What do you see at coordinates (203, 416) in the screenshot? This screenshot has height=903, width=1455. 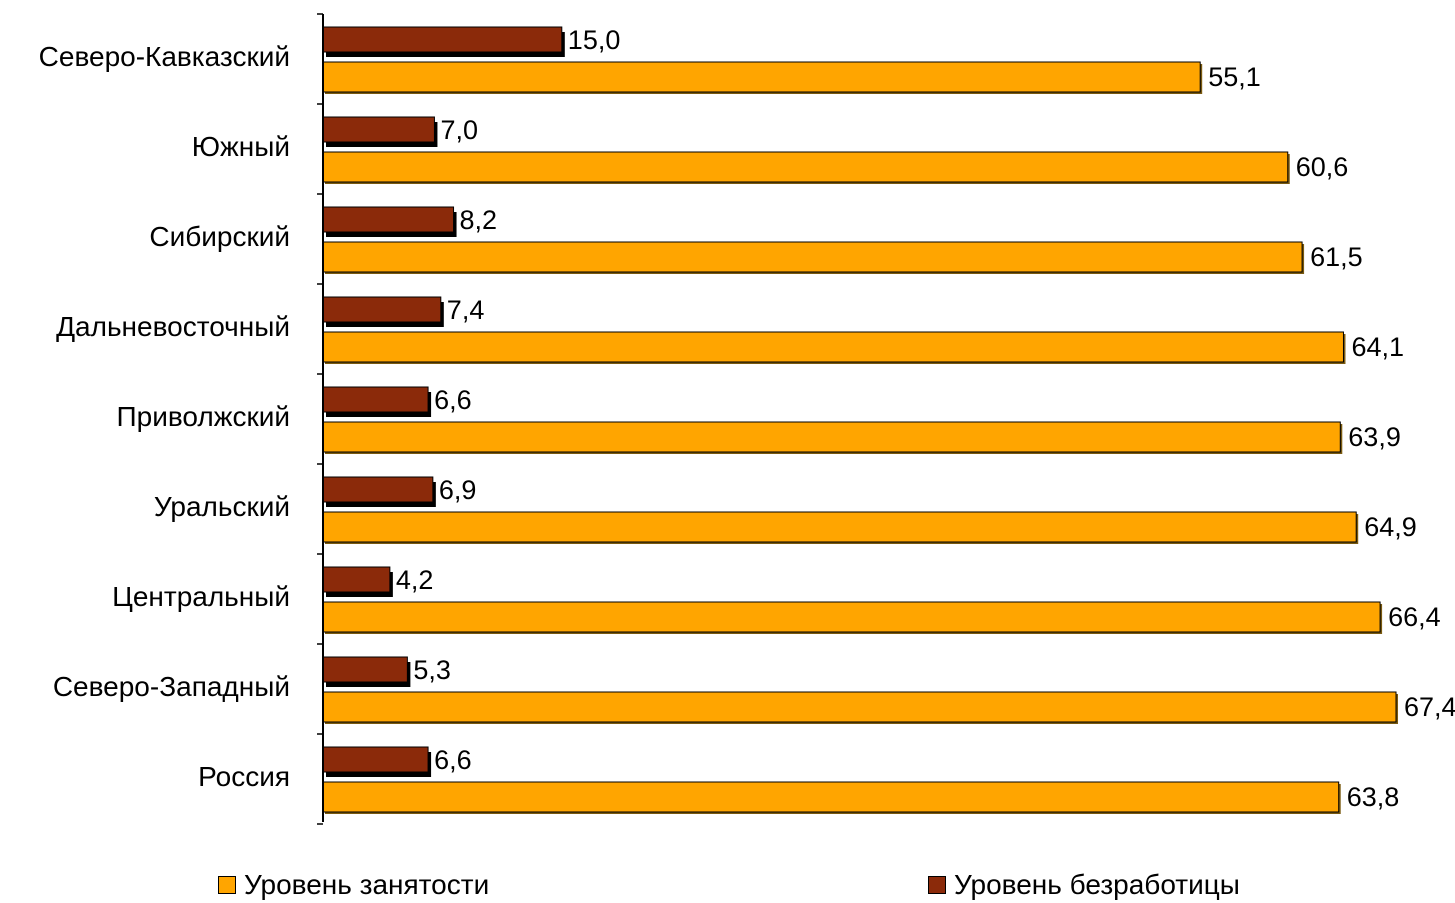 I see `category-label: Приволжский` at bounding box center [203, 416].